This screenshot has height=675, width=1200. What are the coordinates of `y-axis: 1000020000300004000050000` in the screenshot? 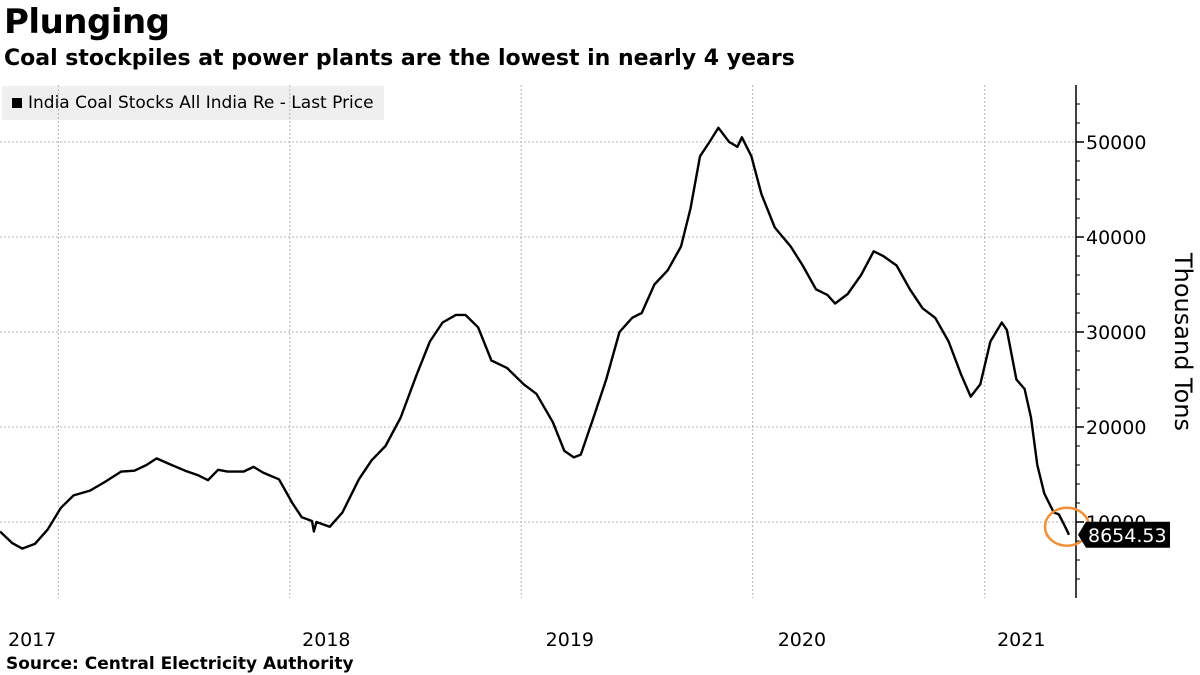 It's located at (1110, 341).